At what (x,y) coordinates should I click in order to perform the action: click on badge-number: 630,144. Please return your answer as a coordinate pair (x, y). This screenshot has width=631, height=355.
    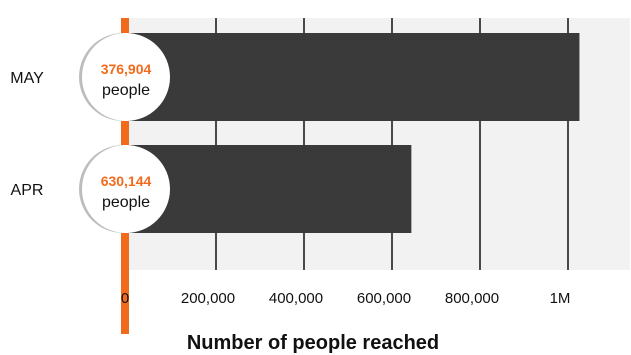
    Looking at the image, I should click on (126, 181).